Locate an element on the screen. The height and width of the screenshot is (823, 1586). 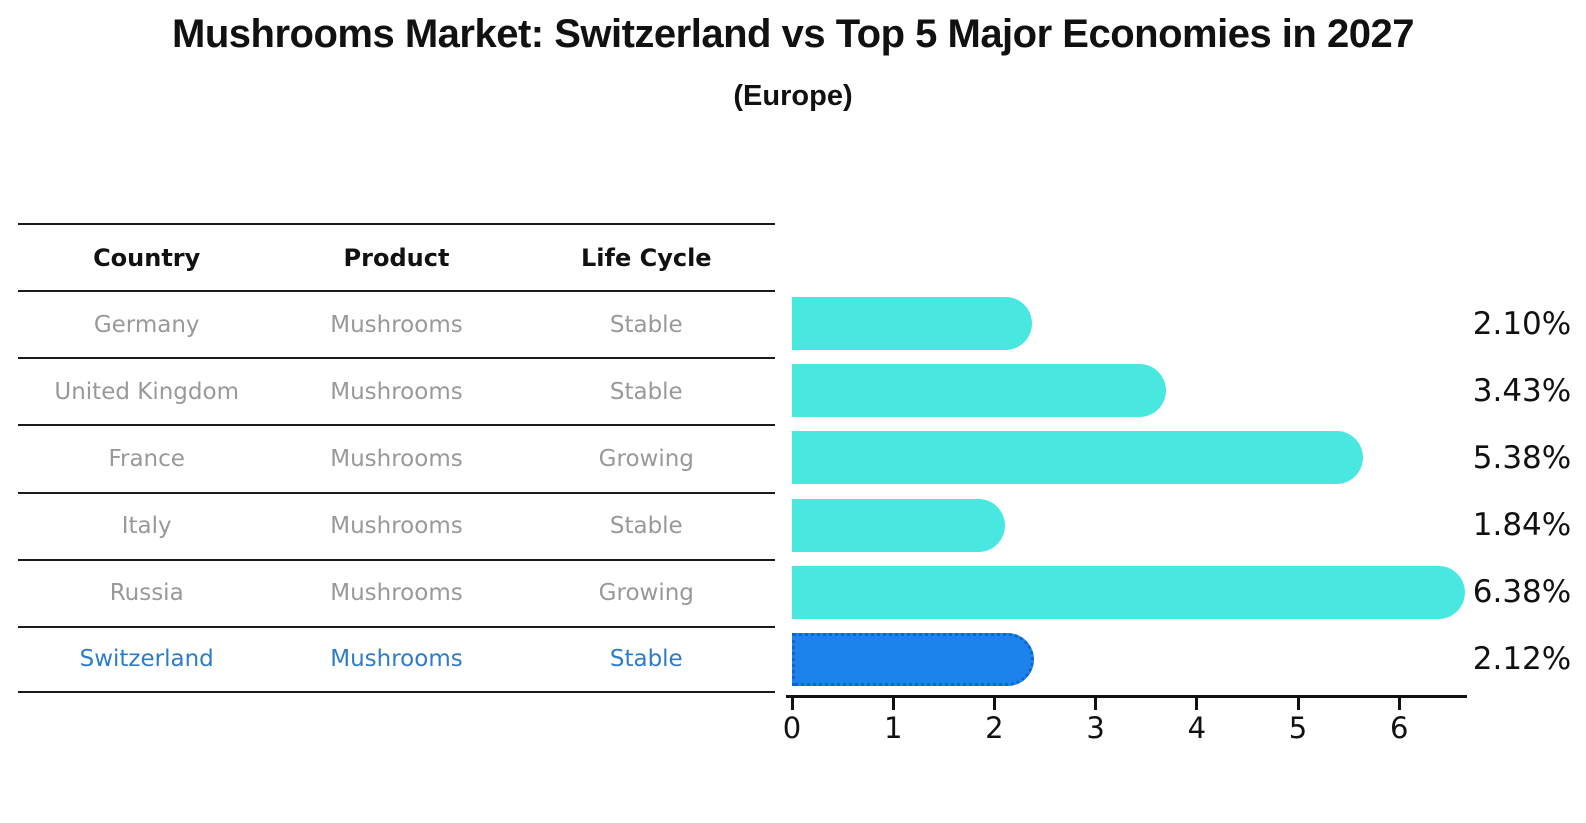
bar-united-kingdom is located at coordinates (979, 391).